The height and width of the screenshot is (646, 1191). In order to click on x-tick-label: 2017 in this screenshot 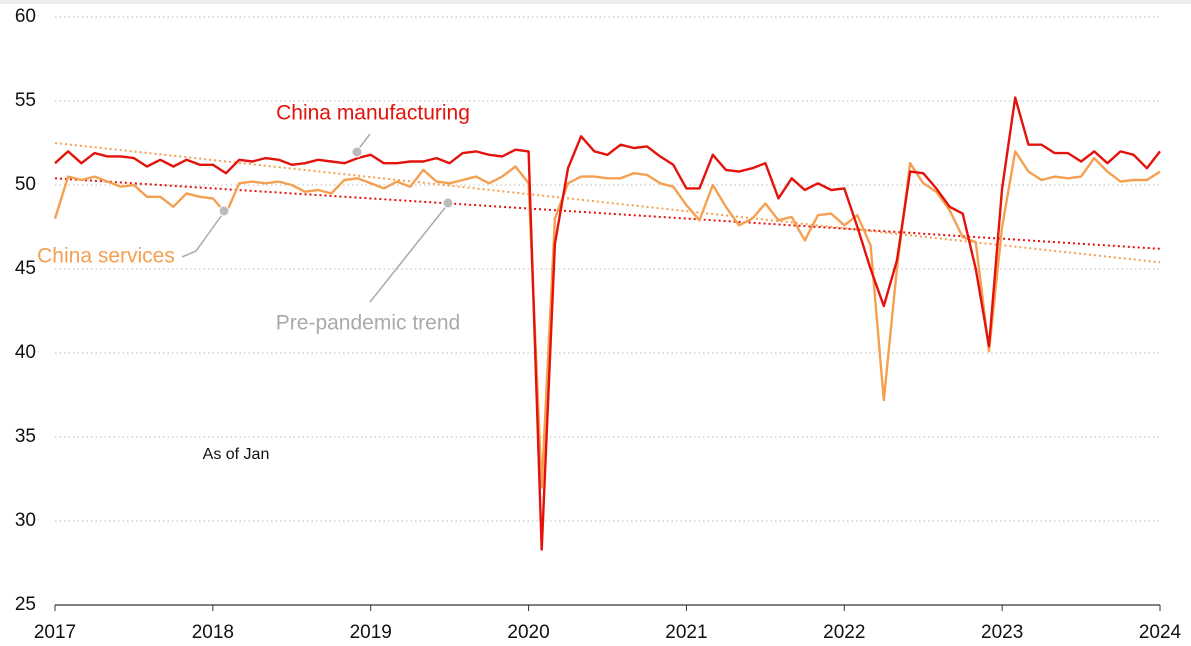, I will do `click(55, 632)`.